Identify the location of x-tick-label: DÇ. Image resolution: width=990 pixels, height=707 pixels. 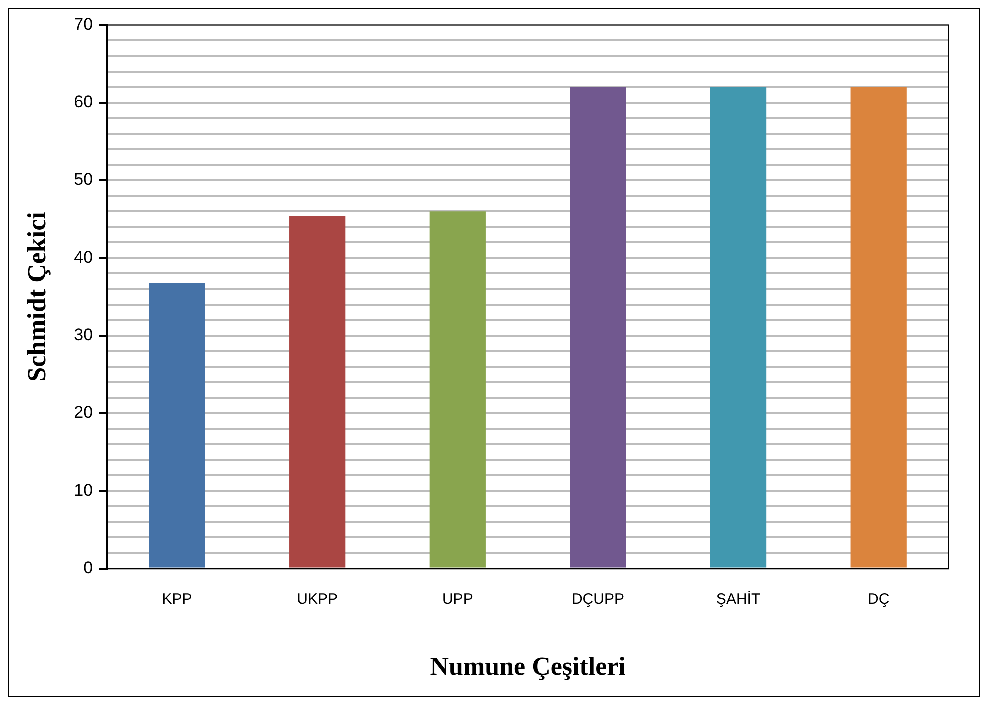
(879, 599).